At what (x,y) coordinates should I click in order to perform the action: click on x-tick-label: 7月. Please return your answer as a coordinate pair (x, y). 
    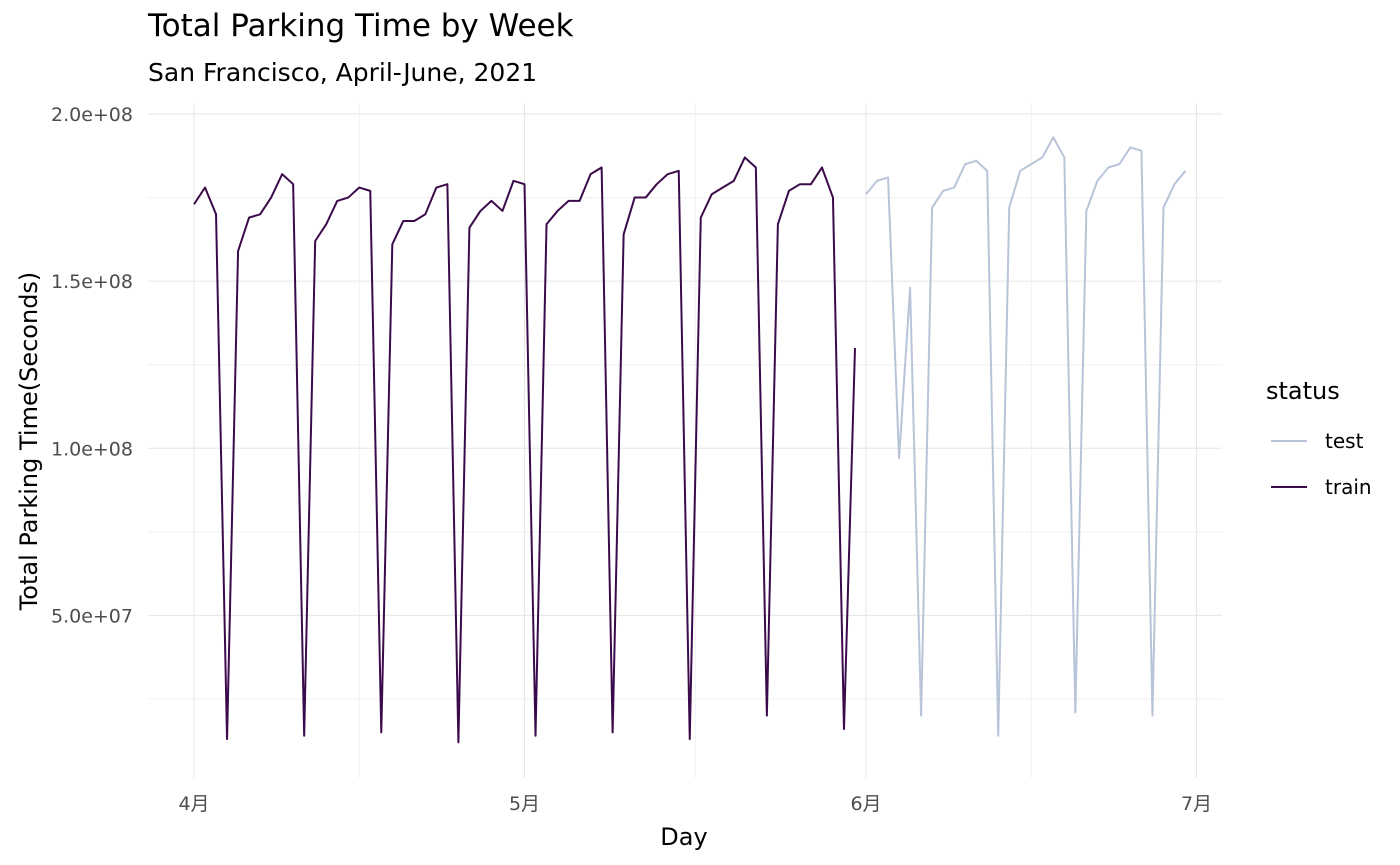
    Looking at the image, I should click on (1196, 804).